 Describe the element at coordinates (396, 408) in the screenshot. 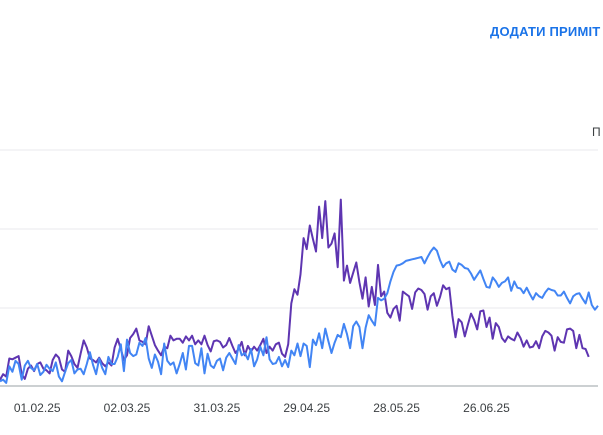

I see `x-tick-label: 28.05.25` at that location.